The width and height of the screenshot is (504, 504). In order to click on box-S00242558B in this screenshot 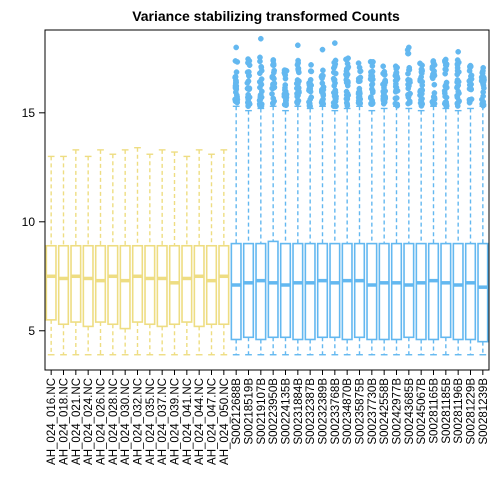, I will do `click(384, 209)`.